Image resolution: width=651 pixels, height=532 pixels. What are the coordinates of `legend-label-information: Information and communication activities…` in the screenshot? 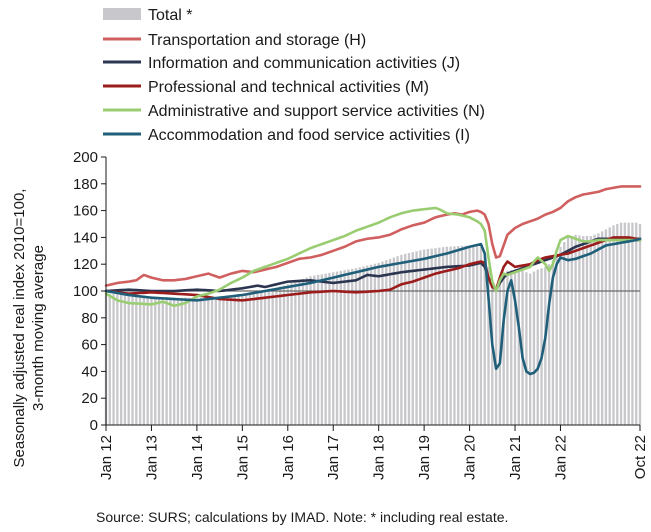 It's located at (304, 63).